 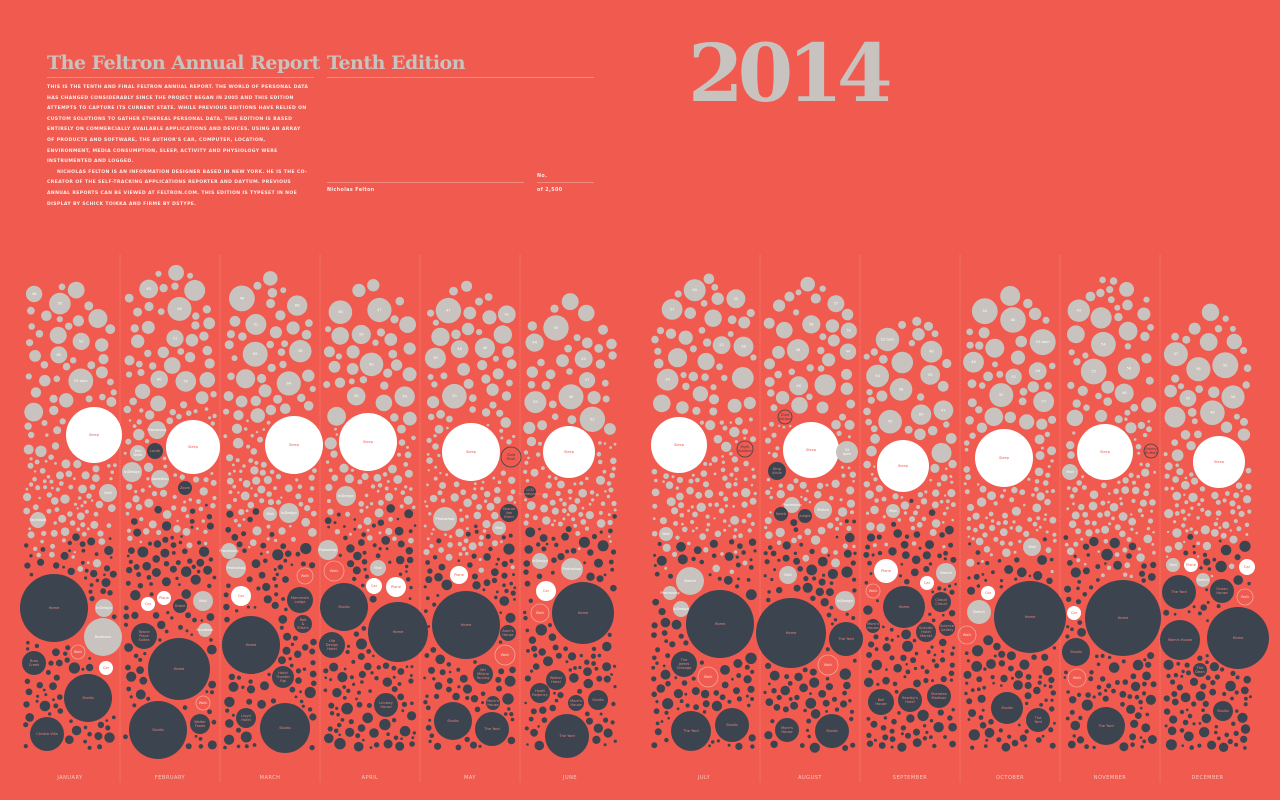 What do you see at coordinates (34, 661) in the screenshot?
I see `bubble-label: Bras` at bounding box center [34, 661].